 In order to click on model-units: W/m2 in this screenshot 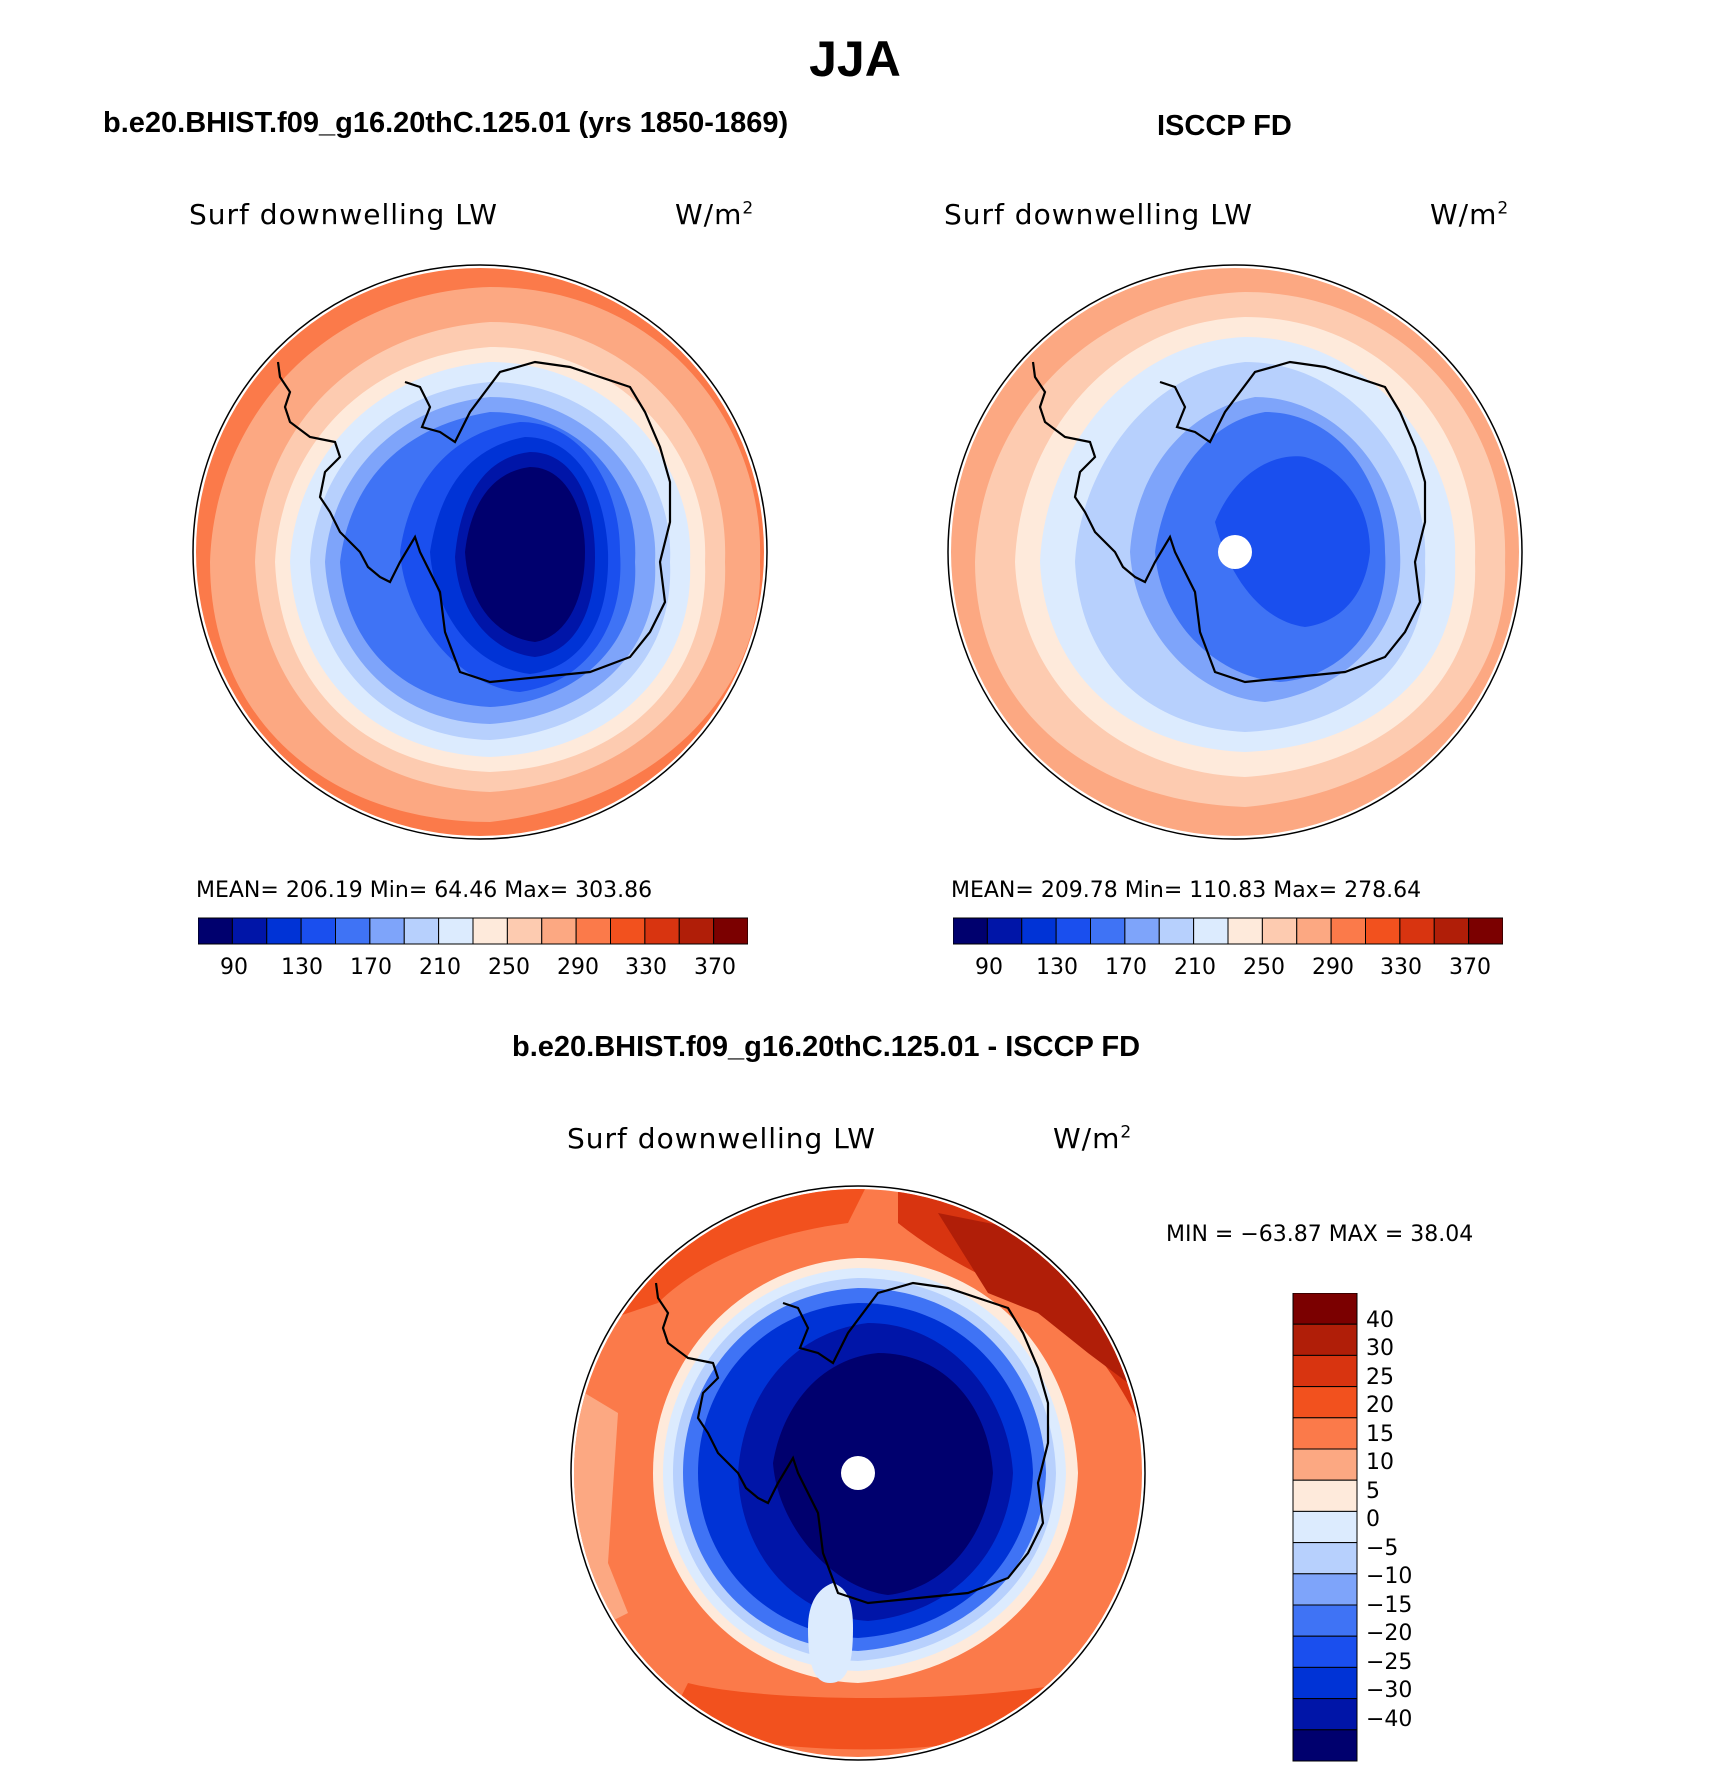, I will do `click(715, 214)`.